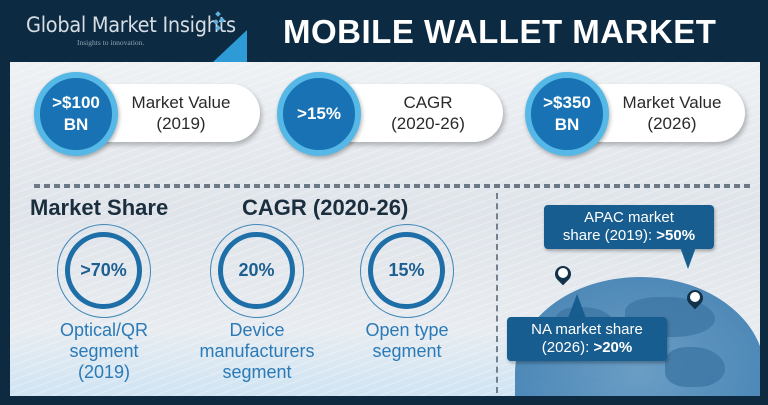  What do you see at coordinates (218, 21) in the screenshot?
I see `logo-diamond-icon` at bounding box center [218, 21].